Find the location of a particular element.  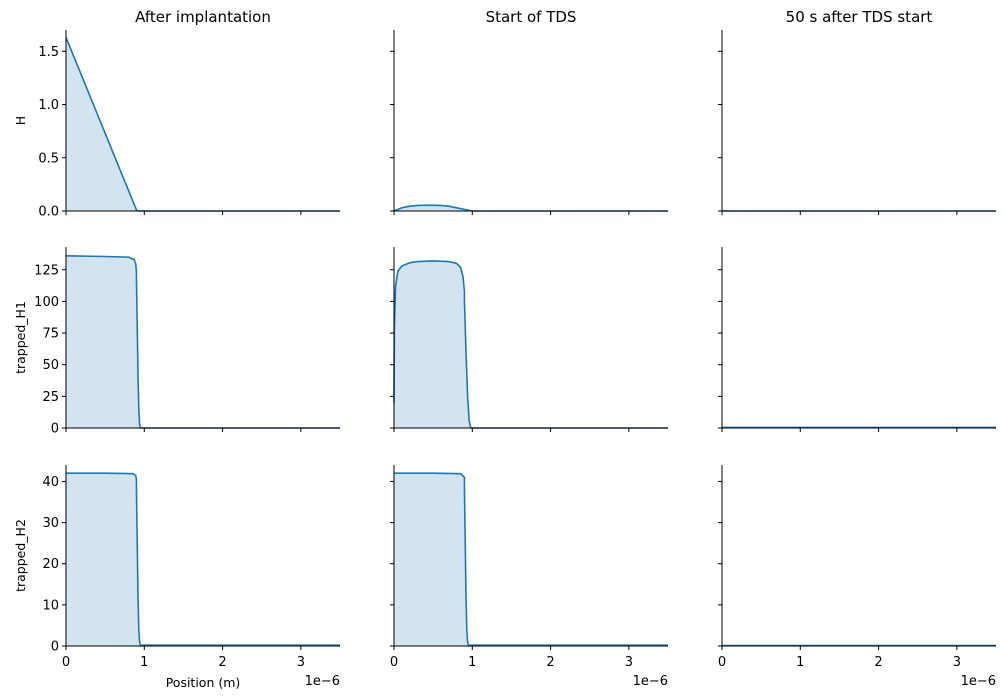

series-fill-r1c1 is located at coordinates (531, 344).